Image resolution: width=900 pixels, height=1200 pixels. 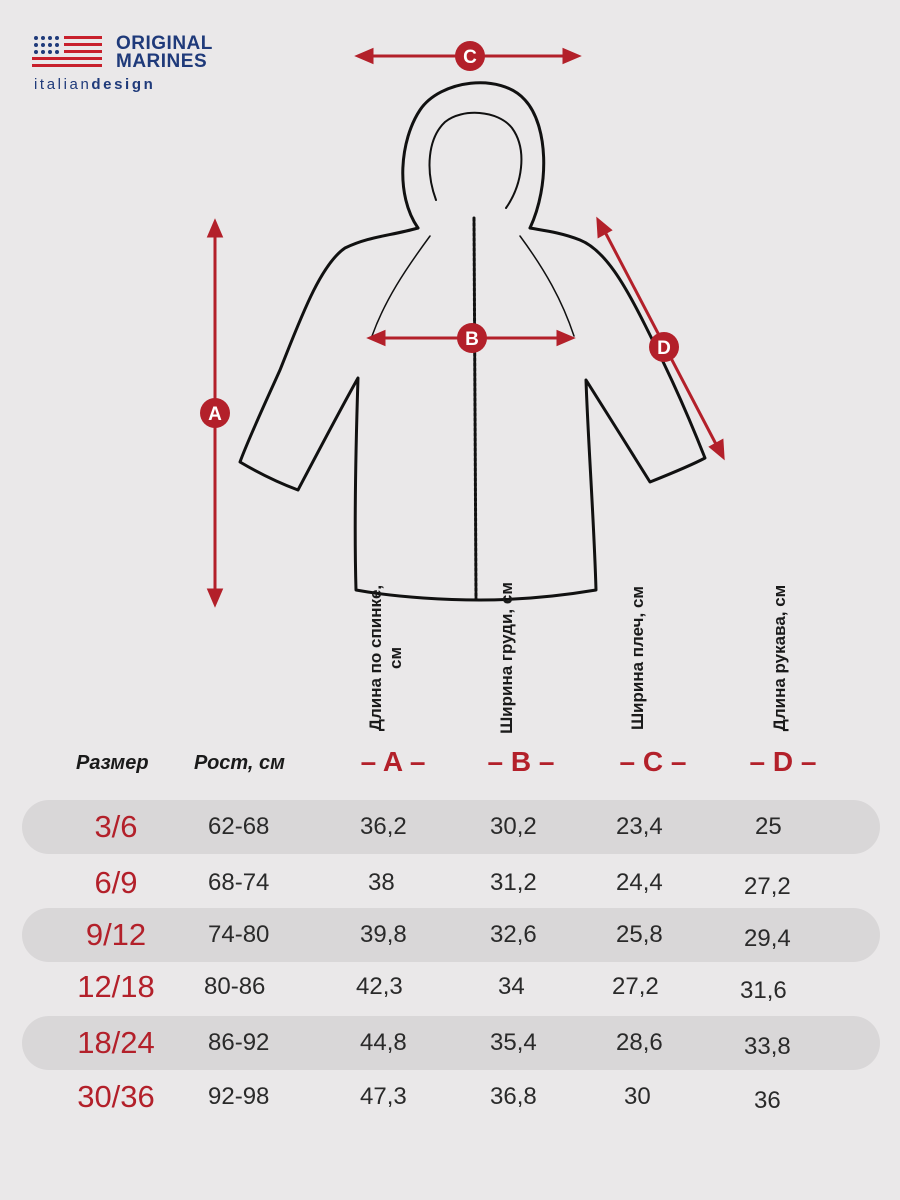 I want to click on value-c-cell: 25,8, so click(x=639, y=934).